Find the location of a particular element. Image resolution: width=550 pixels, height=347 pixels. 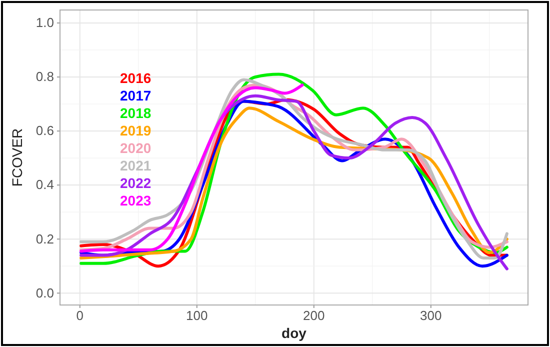

y-axis-title: FCOVER is located at coordinates (17, 157).